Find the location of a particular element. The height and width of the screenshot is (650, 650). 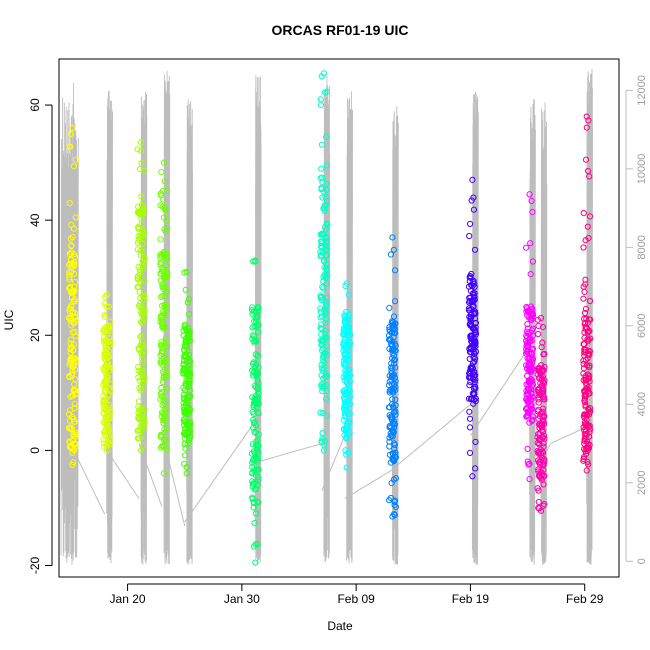

y-tick-label: 20 is located at coordinates (35, 335).